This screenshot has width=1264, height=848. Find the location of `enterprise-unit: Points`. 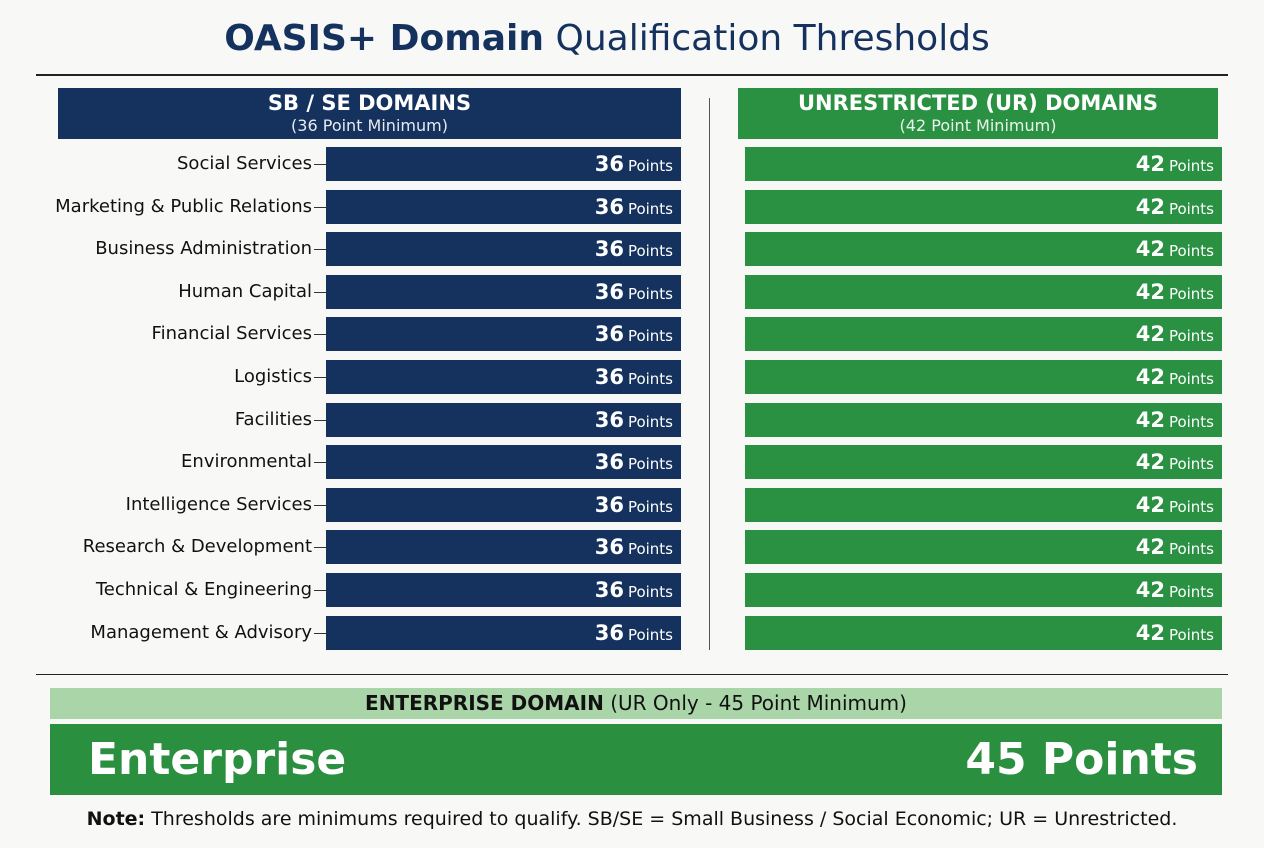

enterprise-unit: Points is located at coordinates (1119, 759).